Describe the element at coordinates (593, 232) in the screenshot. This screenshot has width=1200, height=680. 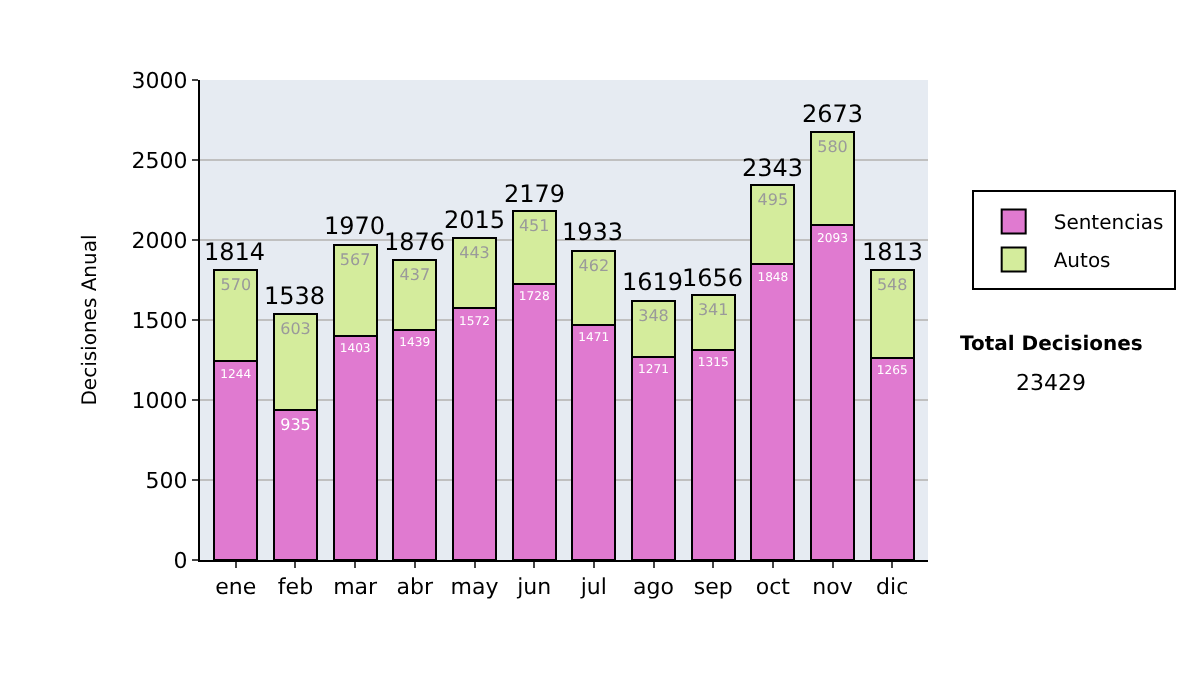
I see `total-label: 1933` at that location.